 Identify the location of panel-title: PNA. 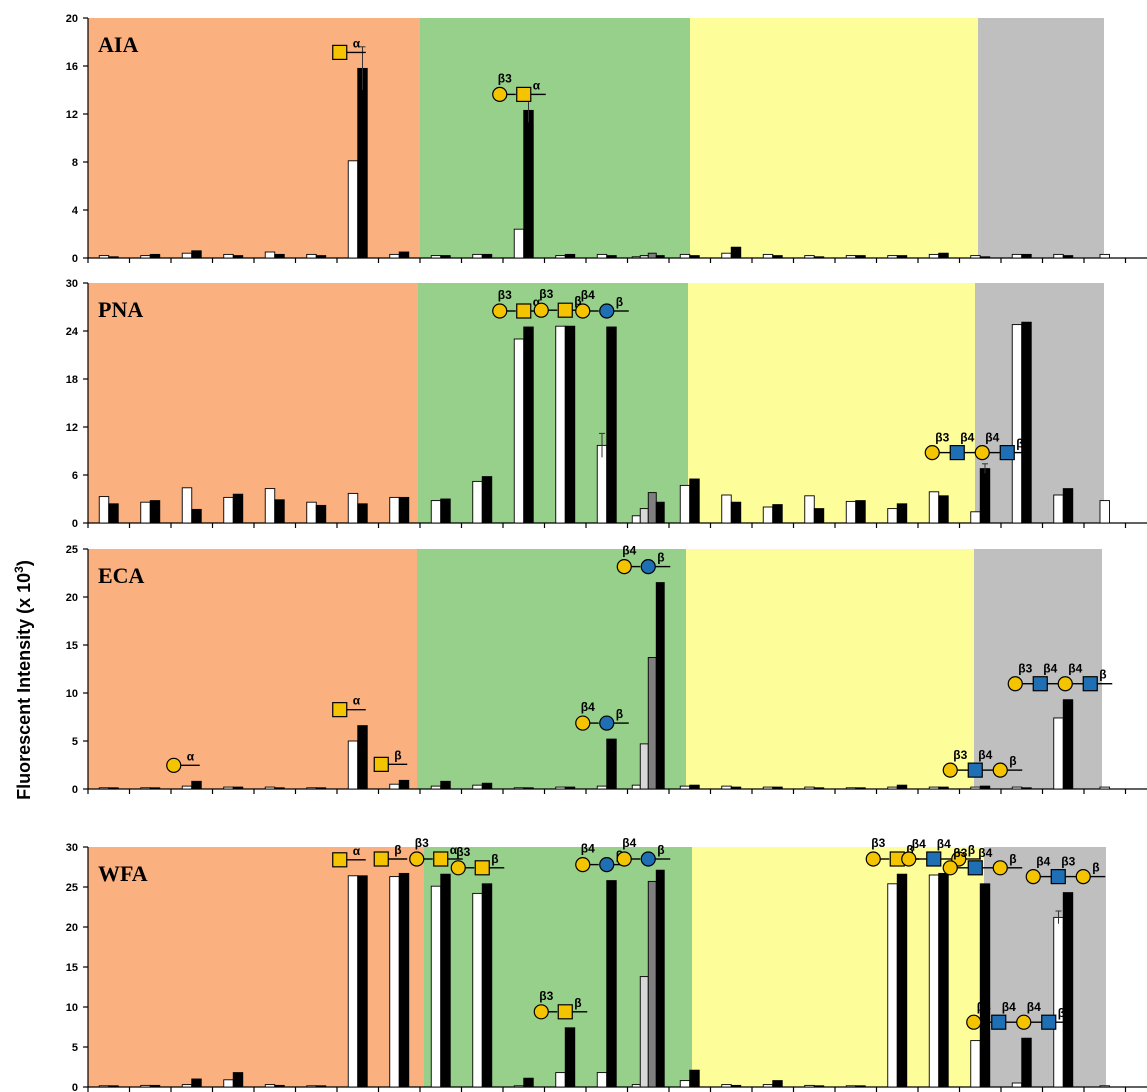
(120, 309).